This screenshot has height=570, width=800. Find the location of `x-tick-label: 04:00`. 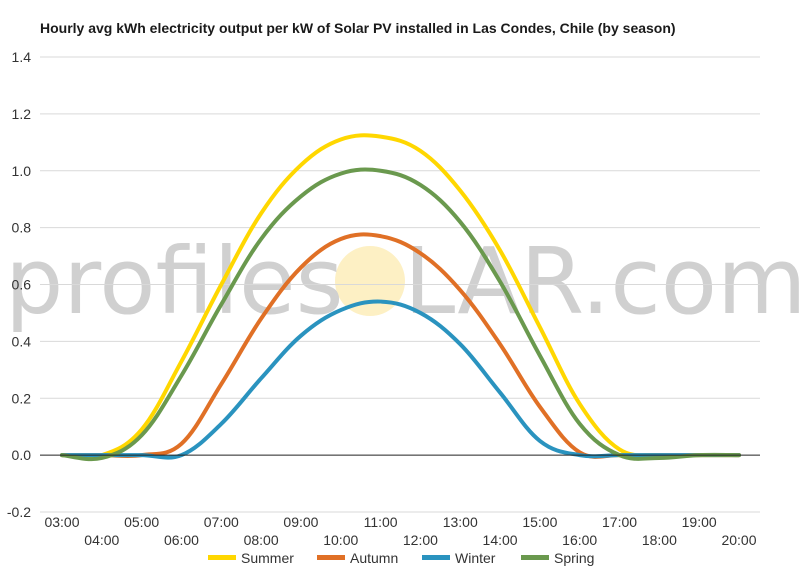

x-tick-label: 04:00 is located at coordinates (101, 540).